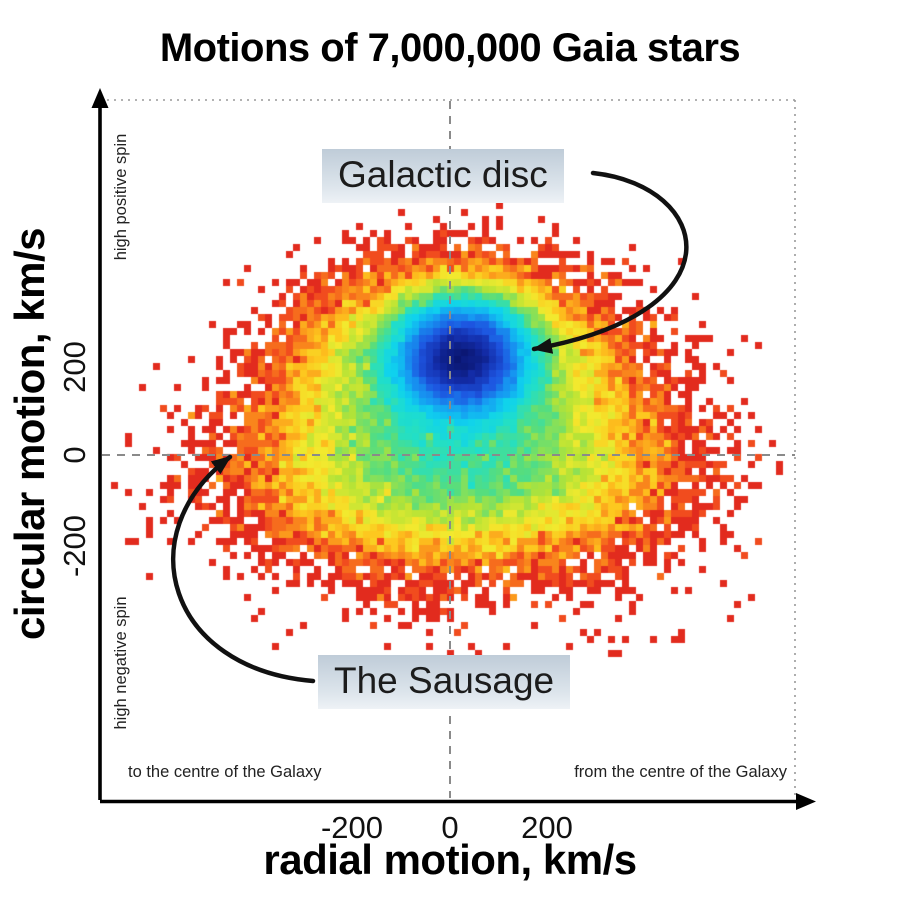 This screenshot has width=900, height=900. Describe the element at coordinates (443, 176) in the screenshot. I see `annotation-galactic-disc: Galactic disc` at that location.